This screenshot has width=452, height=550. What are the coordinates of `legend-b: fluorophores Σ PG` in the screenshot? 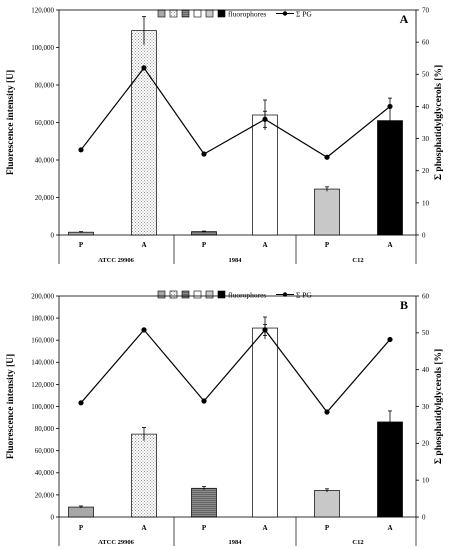 It's located at (234, 295).